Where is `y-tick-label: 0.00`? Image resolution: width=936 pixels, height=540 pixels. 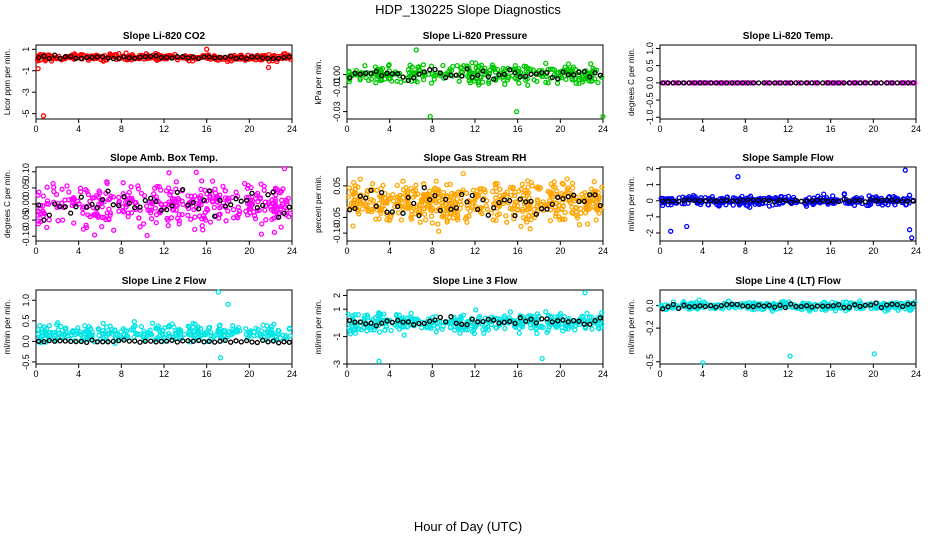 y-tick-label: 0.00 is located at coordinates (337, 75).